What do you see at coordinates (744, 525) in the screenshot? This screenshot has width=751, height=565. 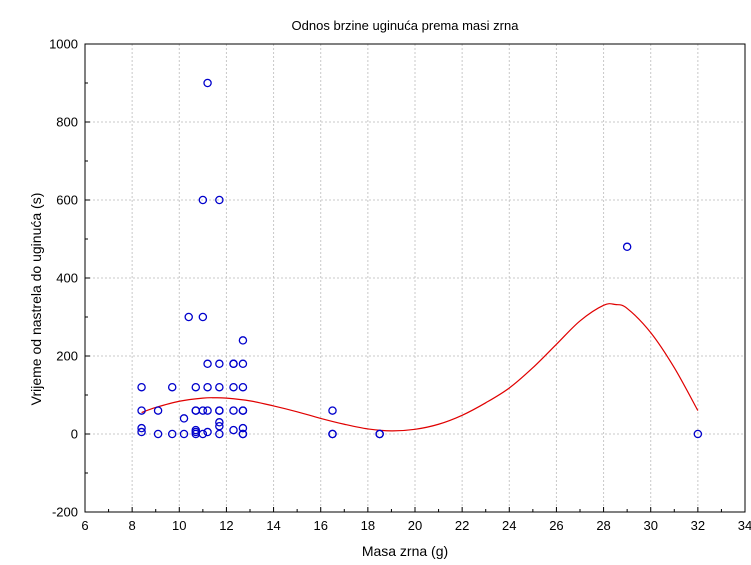 I see `x-tick-label: 34` at bounding box center [744, 525].